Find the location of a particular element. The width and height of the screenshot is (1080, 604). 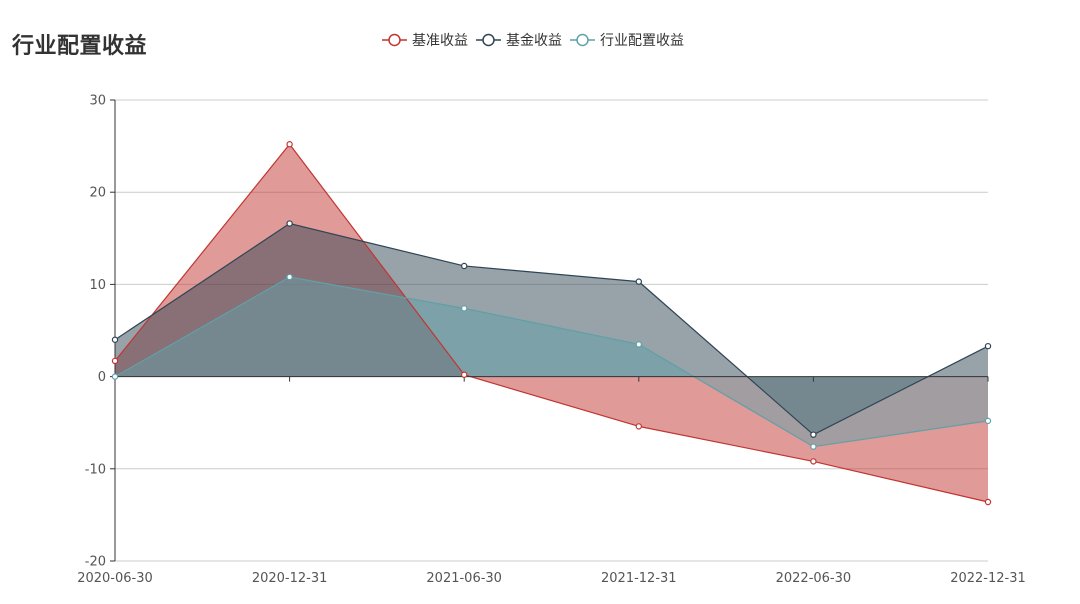

y-tick-label: 20 is located at coordinates (97, 193).